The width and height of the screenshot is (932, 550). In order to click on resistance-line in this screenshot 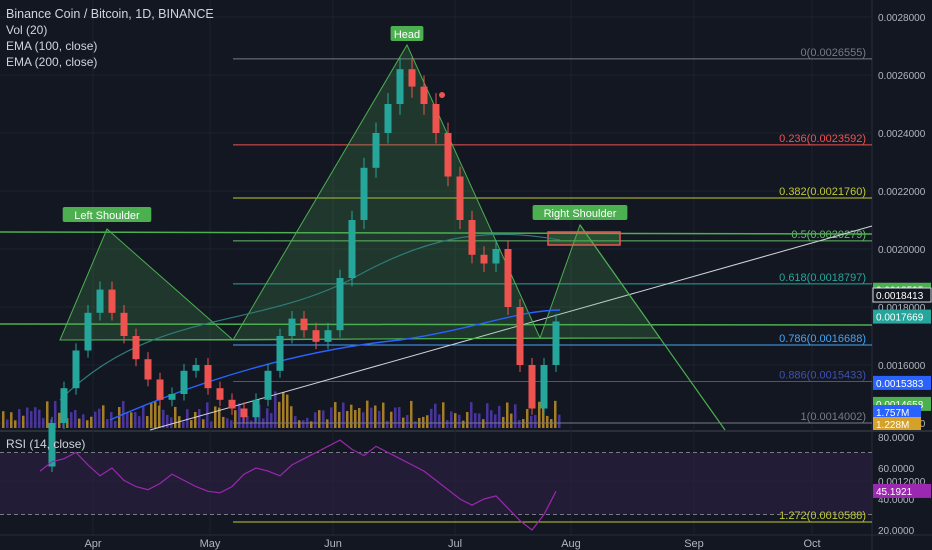, I will do `click(436, 233)`.